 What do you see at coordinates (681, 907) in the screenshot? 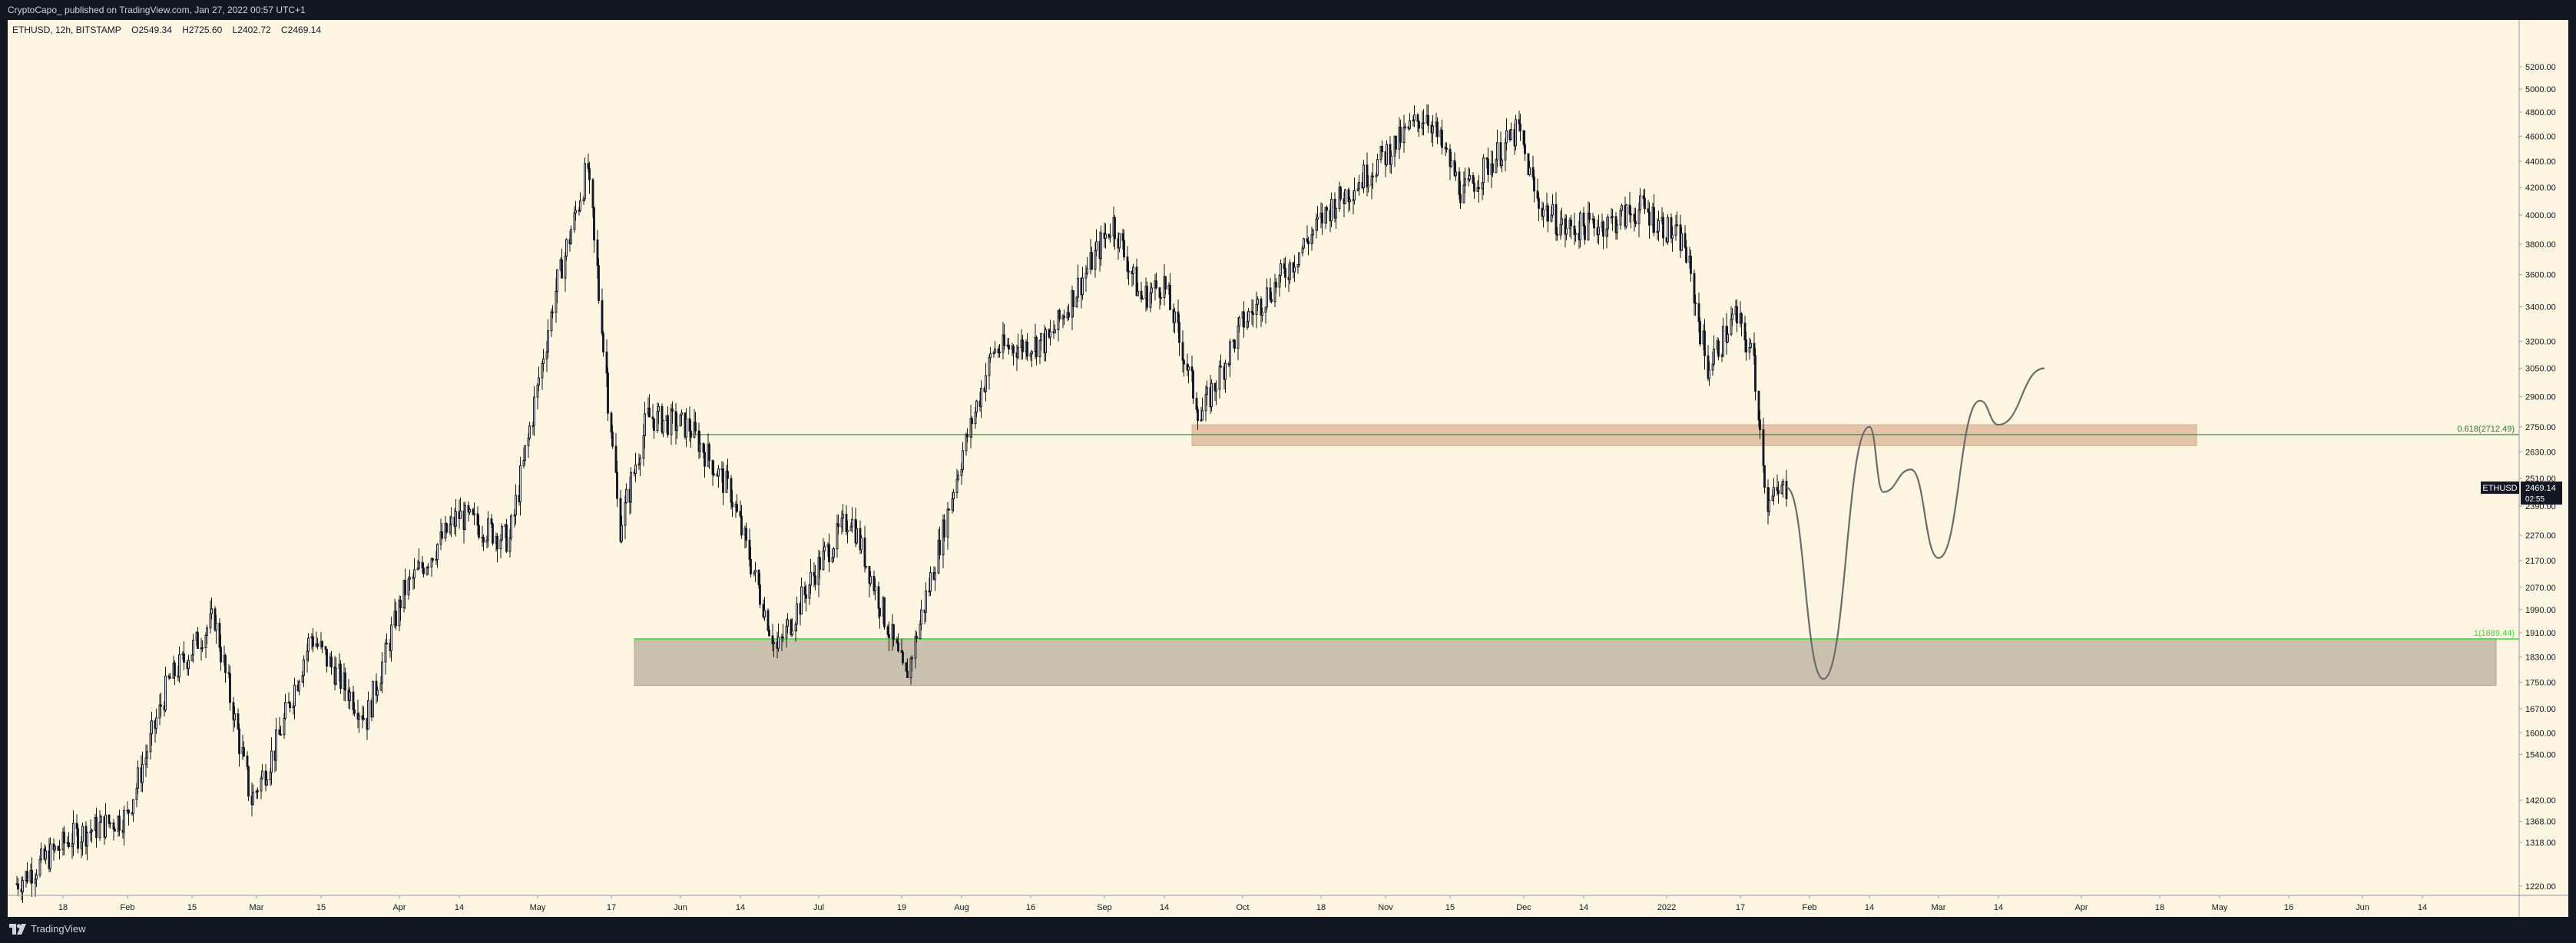
I see `x-tick-label: Jun` at bounding box center [681, 907].